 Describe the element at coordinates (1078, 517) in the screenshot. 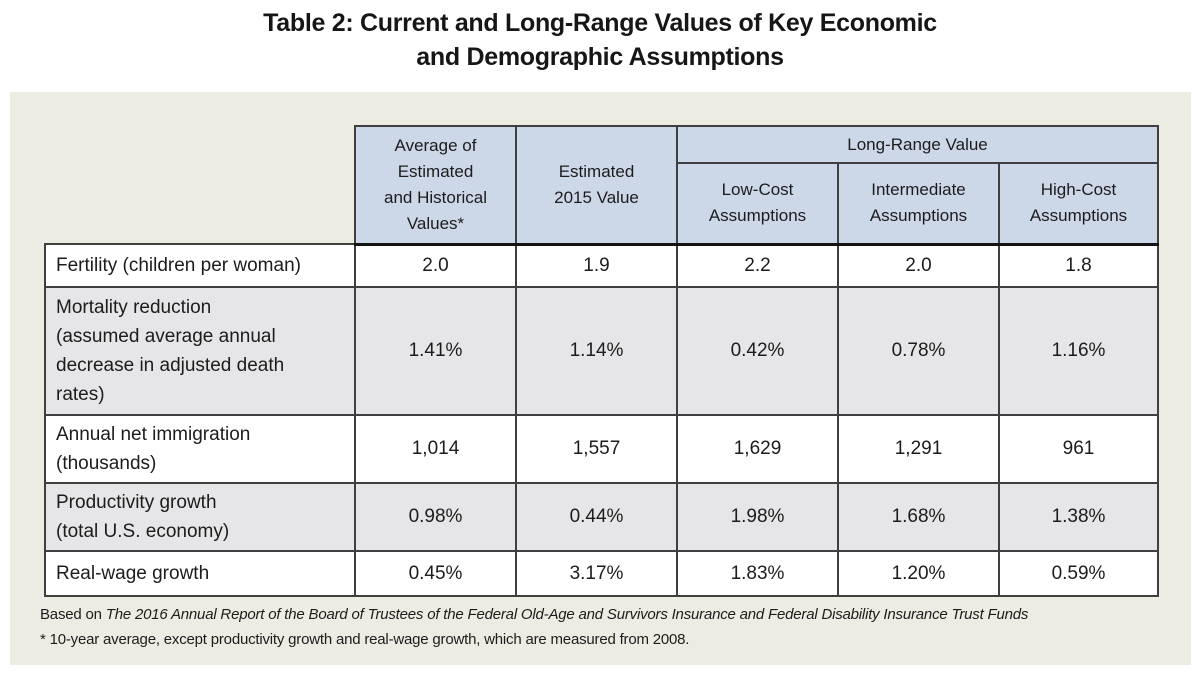

I see `value-cell: 1.38%` at that location.